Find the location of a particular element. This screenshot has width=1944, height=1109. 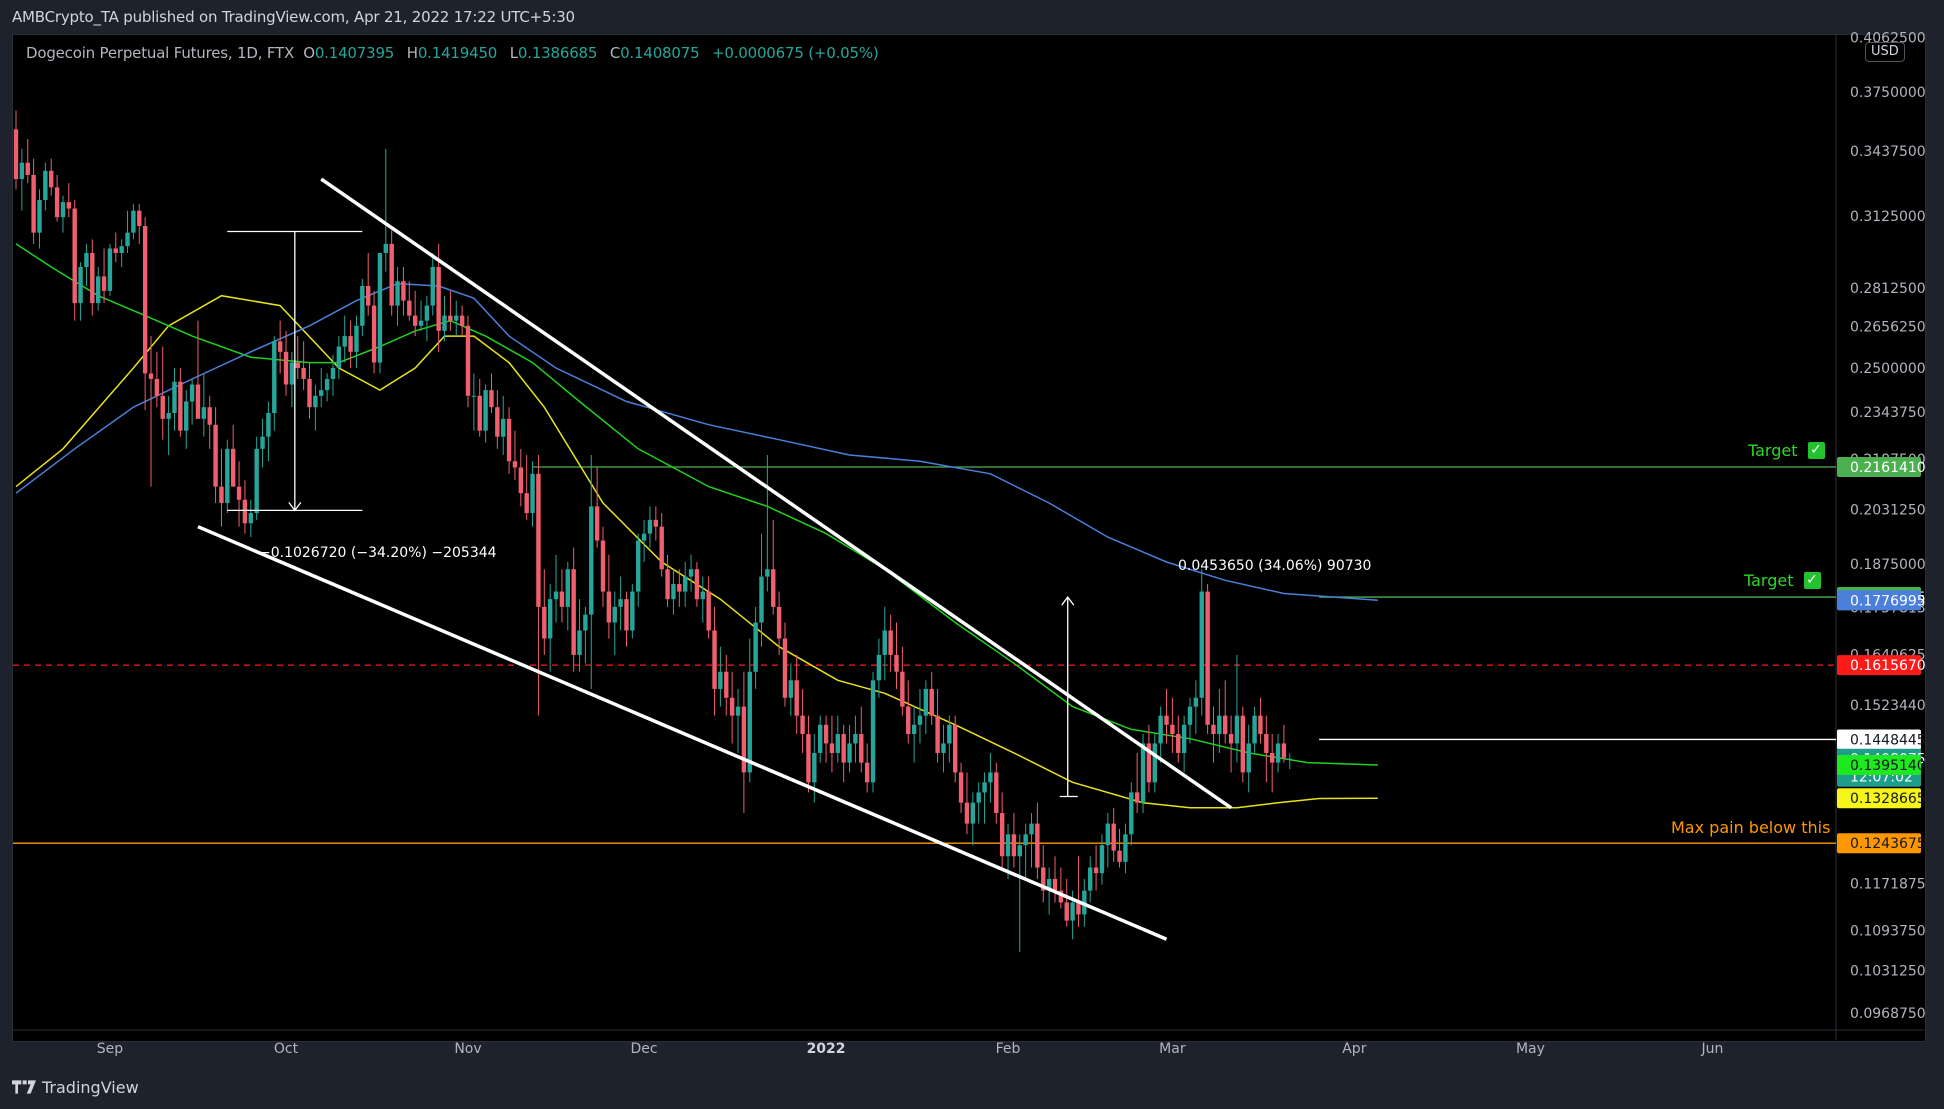

low-value: 0.1386685 is located at coordinates (557, 53).